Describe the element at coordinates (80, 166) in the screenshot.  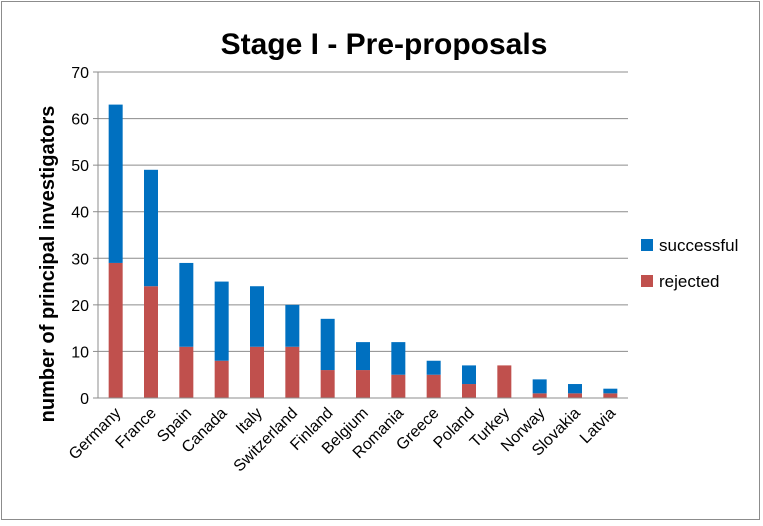
I see `y-tick-label: 50` at that location.